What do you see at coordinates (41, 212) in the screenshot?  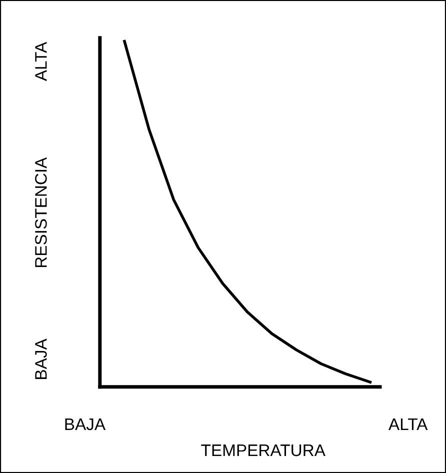 I see `y-axis-title: RESISTENCIA` at bounding box center [41, 212].